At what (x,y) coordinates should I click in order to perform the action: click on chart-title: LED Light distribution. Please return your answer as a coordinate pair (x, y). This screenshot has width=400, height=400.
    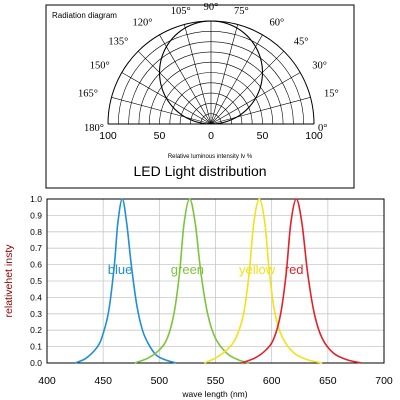
    Looking at the image, I should click on (199, 171).